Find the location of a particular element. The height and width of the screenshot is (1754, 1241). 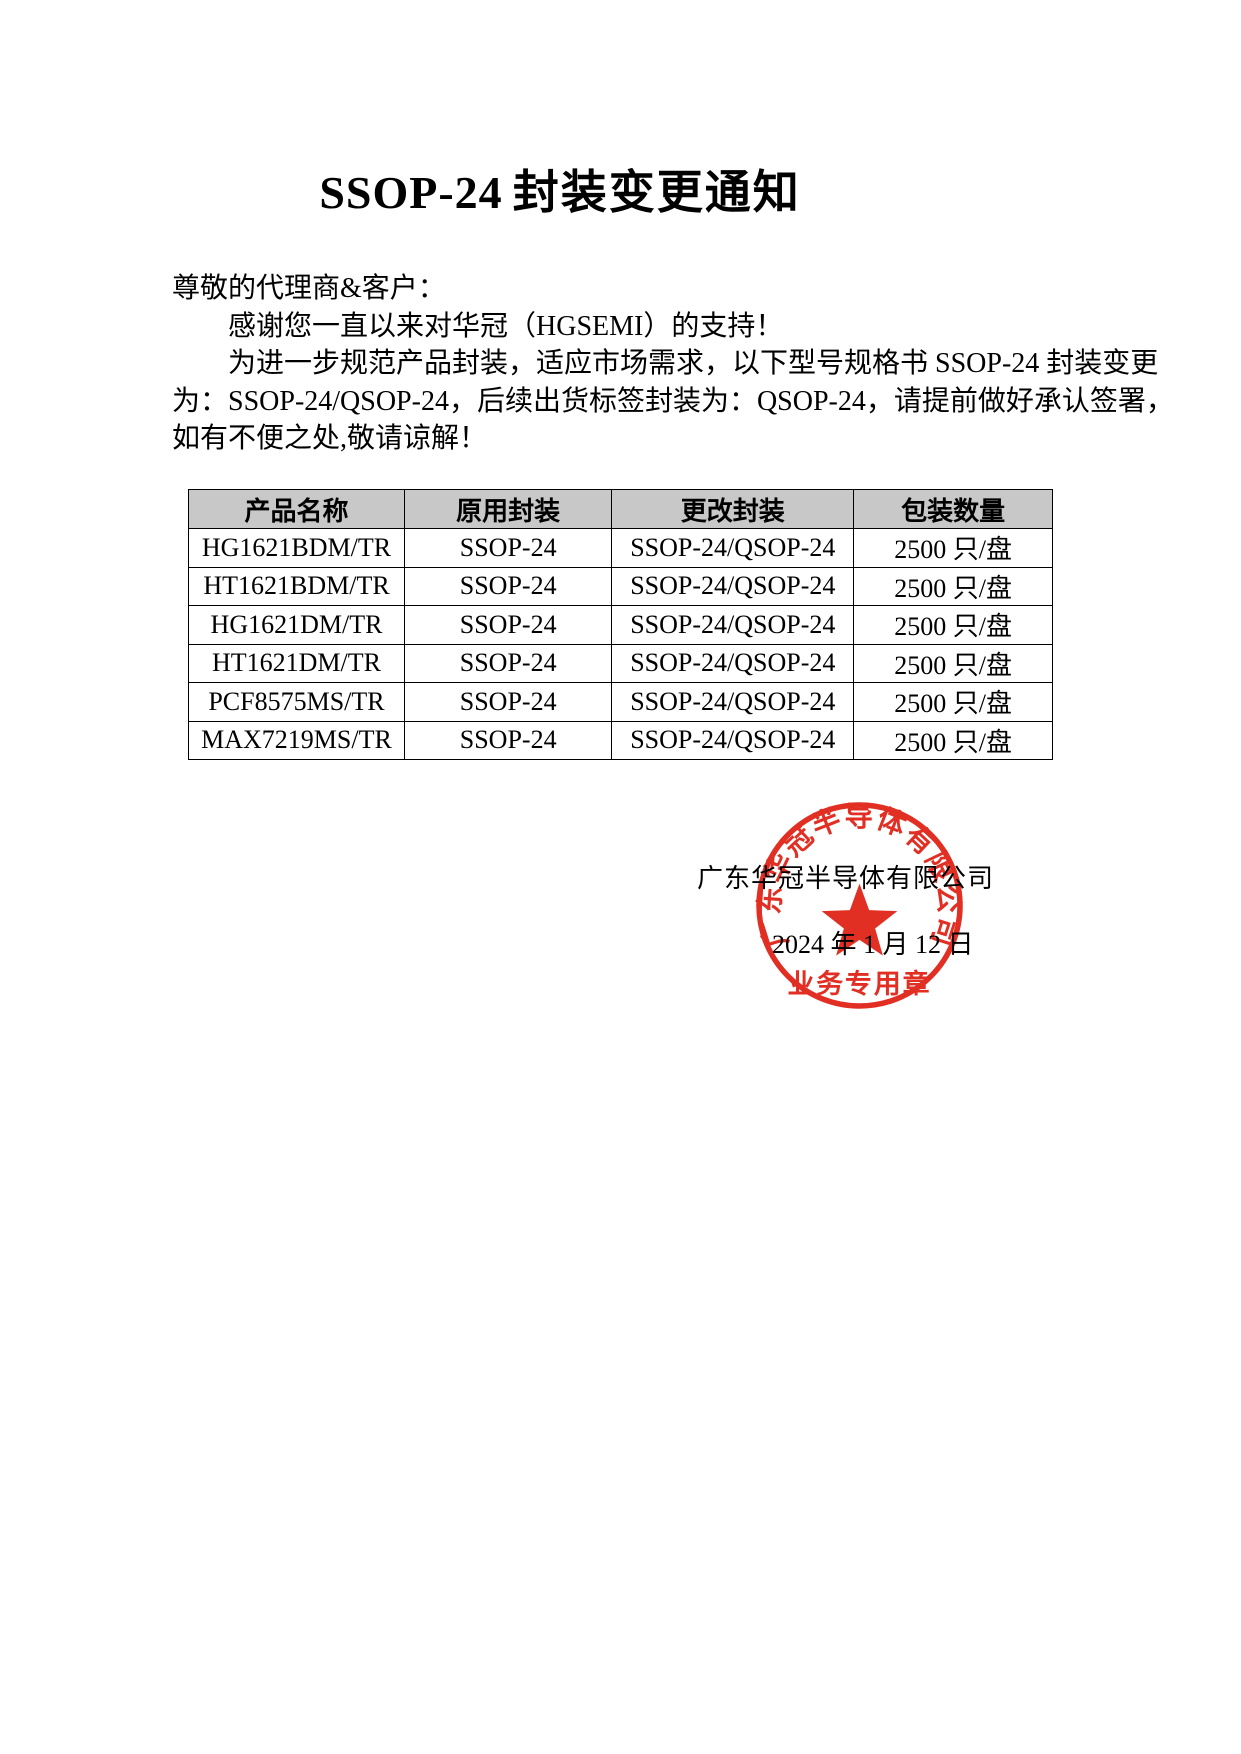

page-title: SSOP-24 封装变更通知 is located at coordinates (560, 189).